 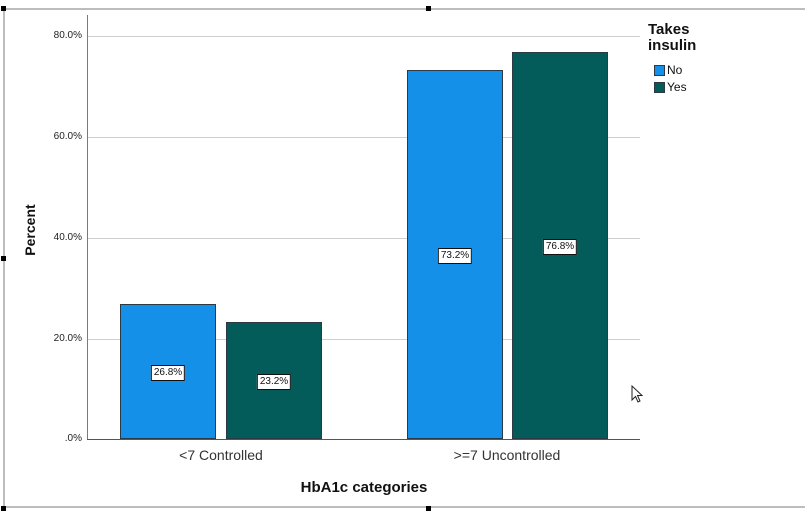 I want to click on bar-value-label: 23.2%, so click(x=274, y=382).